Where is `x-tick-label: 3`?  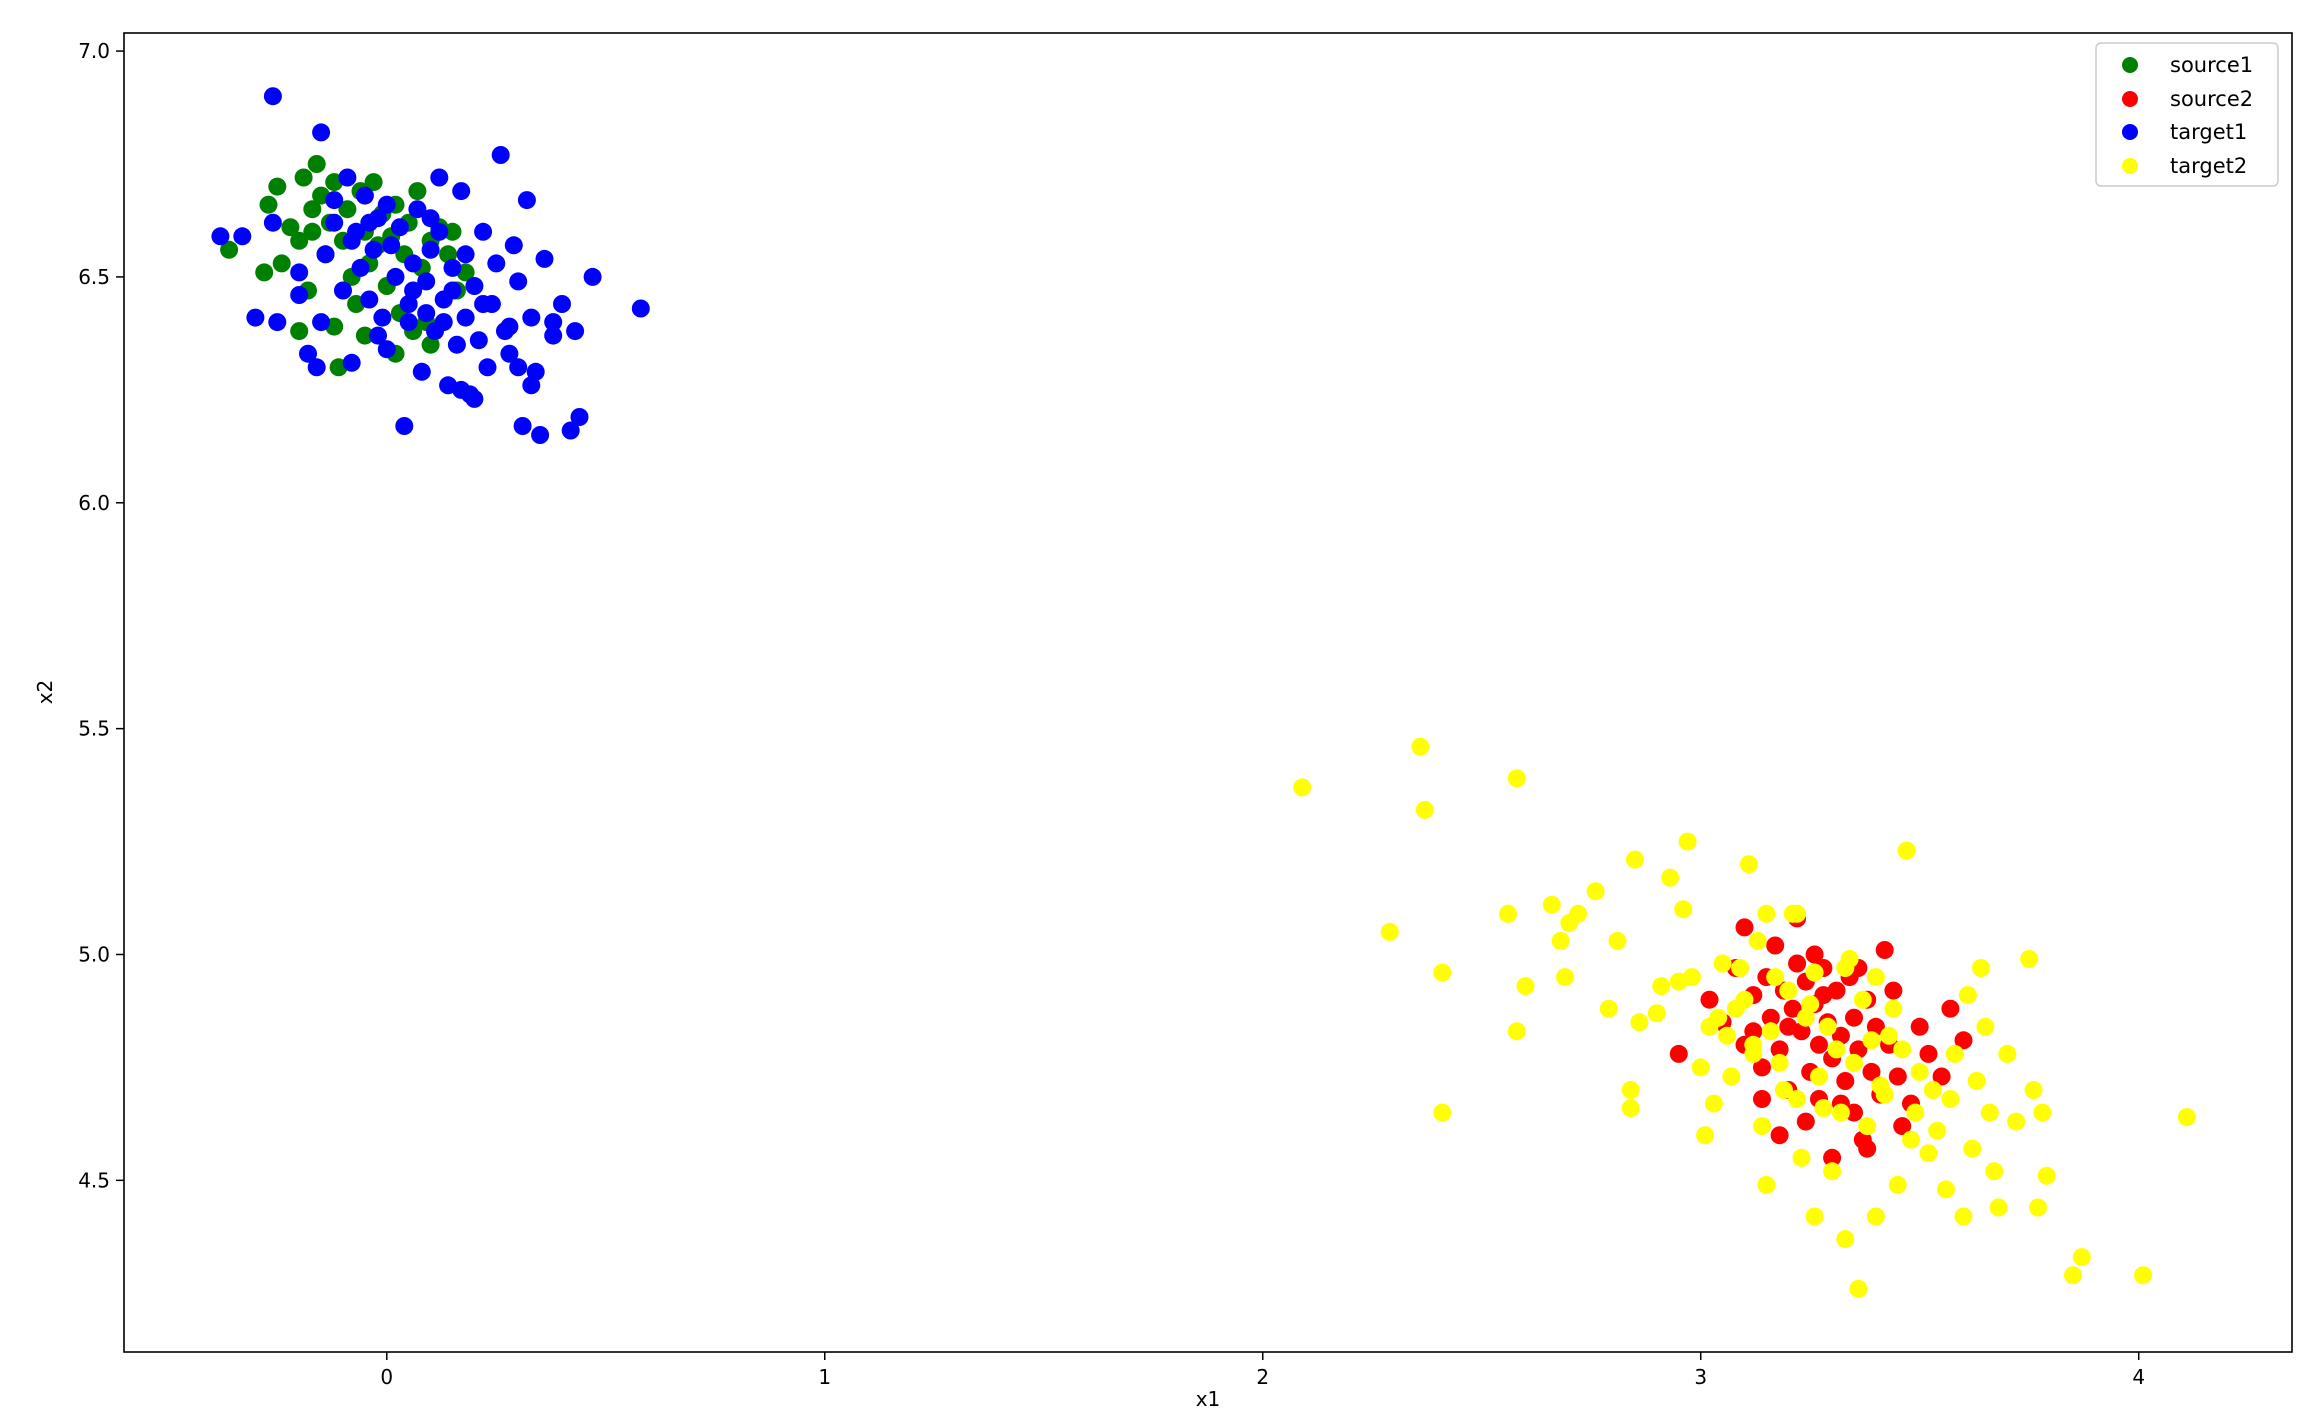 x-tick-label: 3 is located at coordinates (1700, 1377).